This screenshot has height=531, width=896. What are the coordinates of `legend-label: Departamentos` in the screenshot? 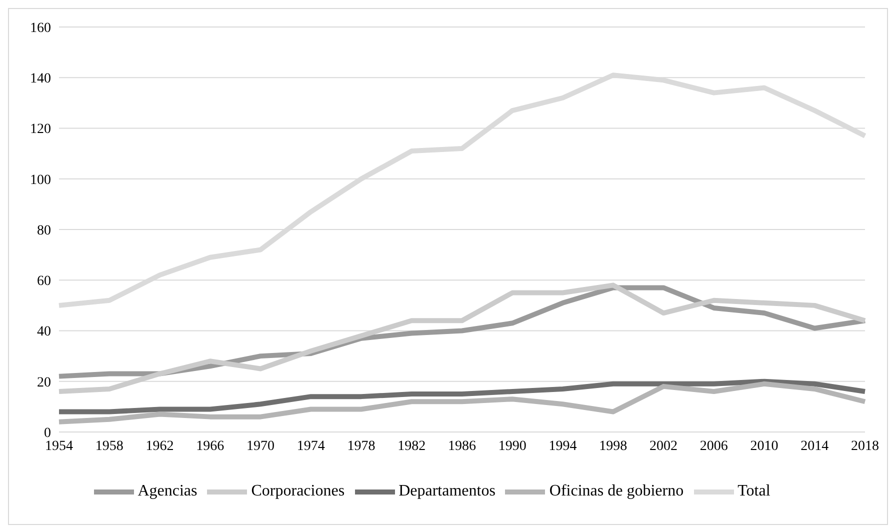 It's located at (447, 491).